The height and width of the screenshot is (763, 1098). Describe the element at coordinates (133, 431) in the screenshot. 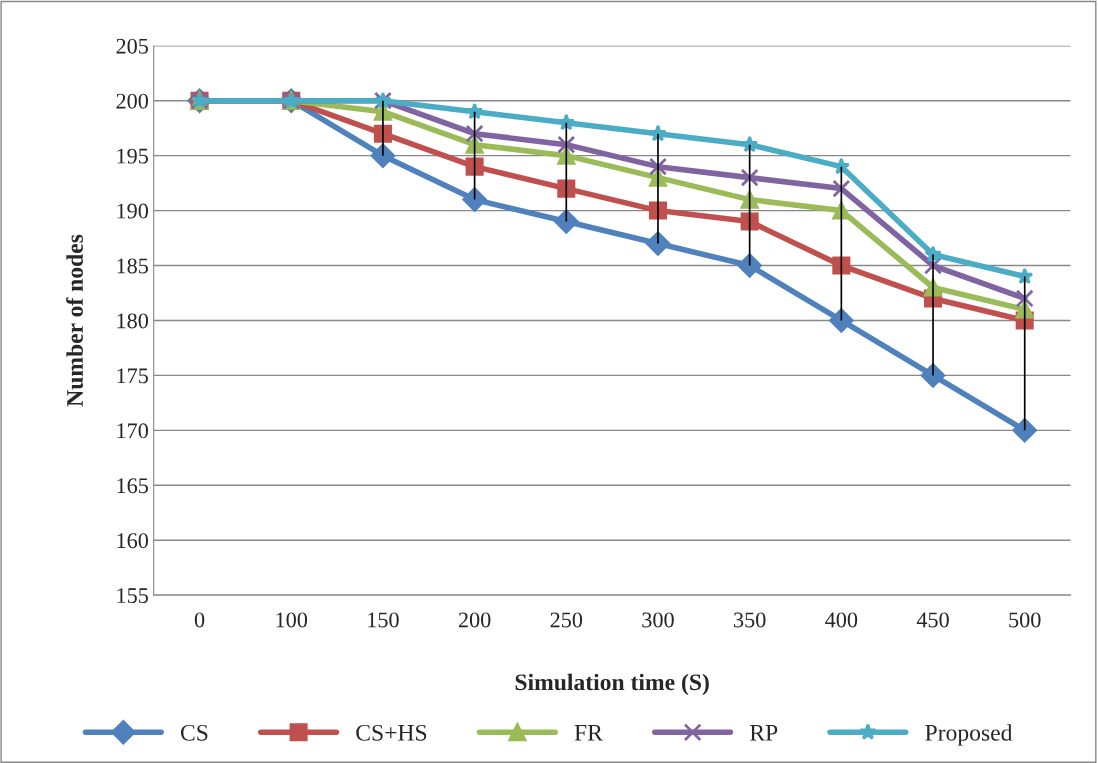

I see `y-tick-label: 170` at that location.